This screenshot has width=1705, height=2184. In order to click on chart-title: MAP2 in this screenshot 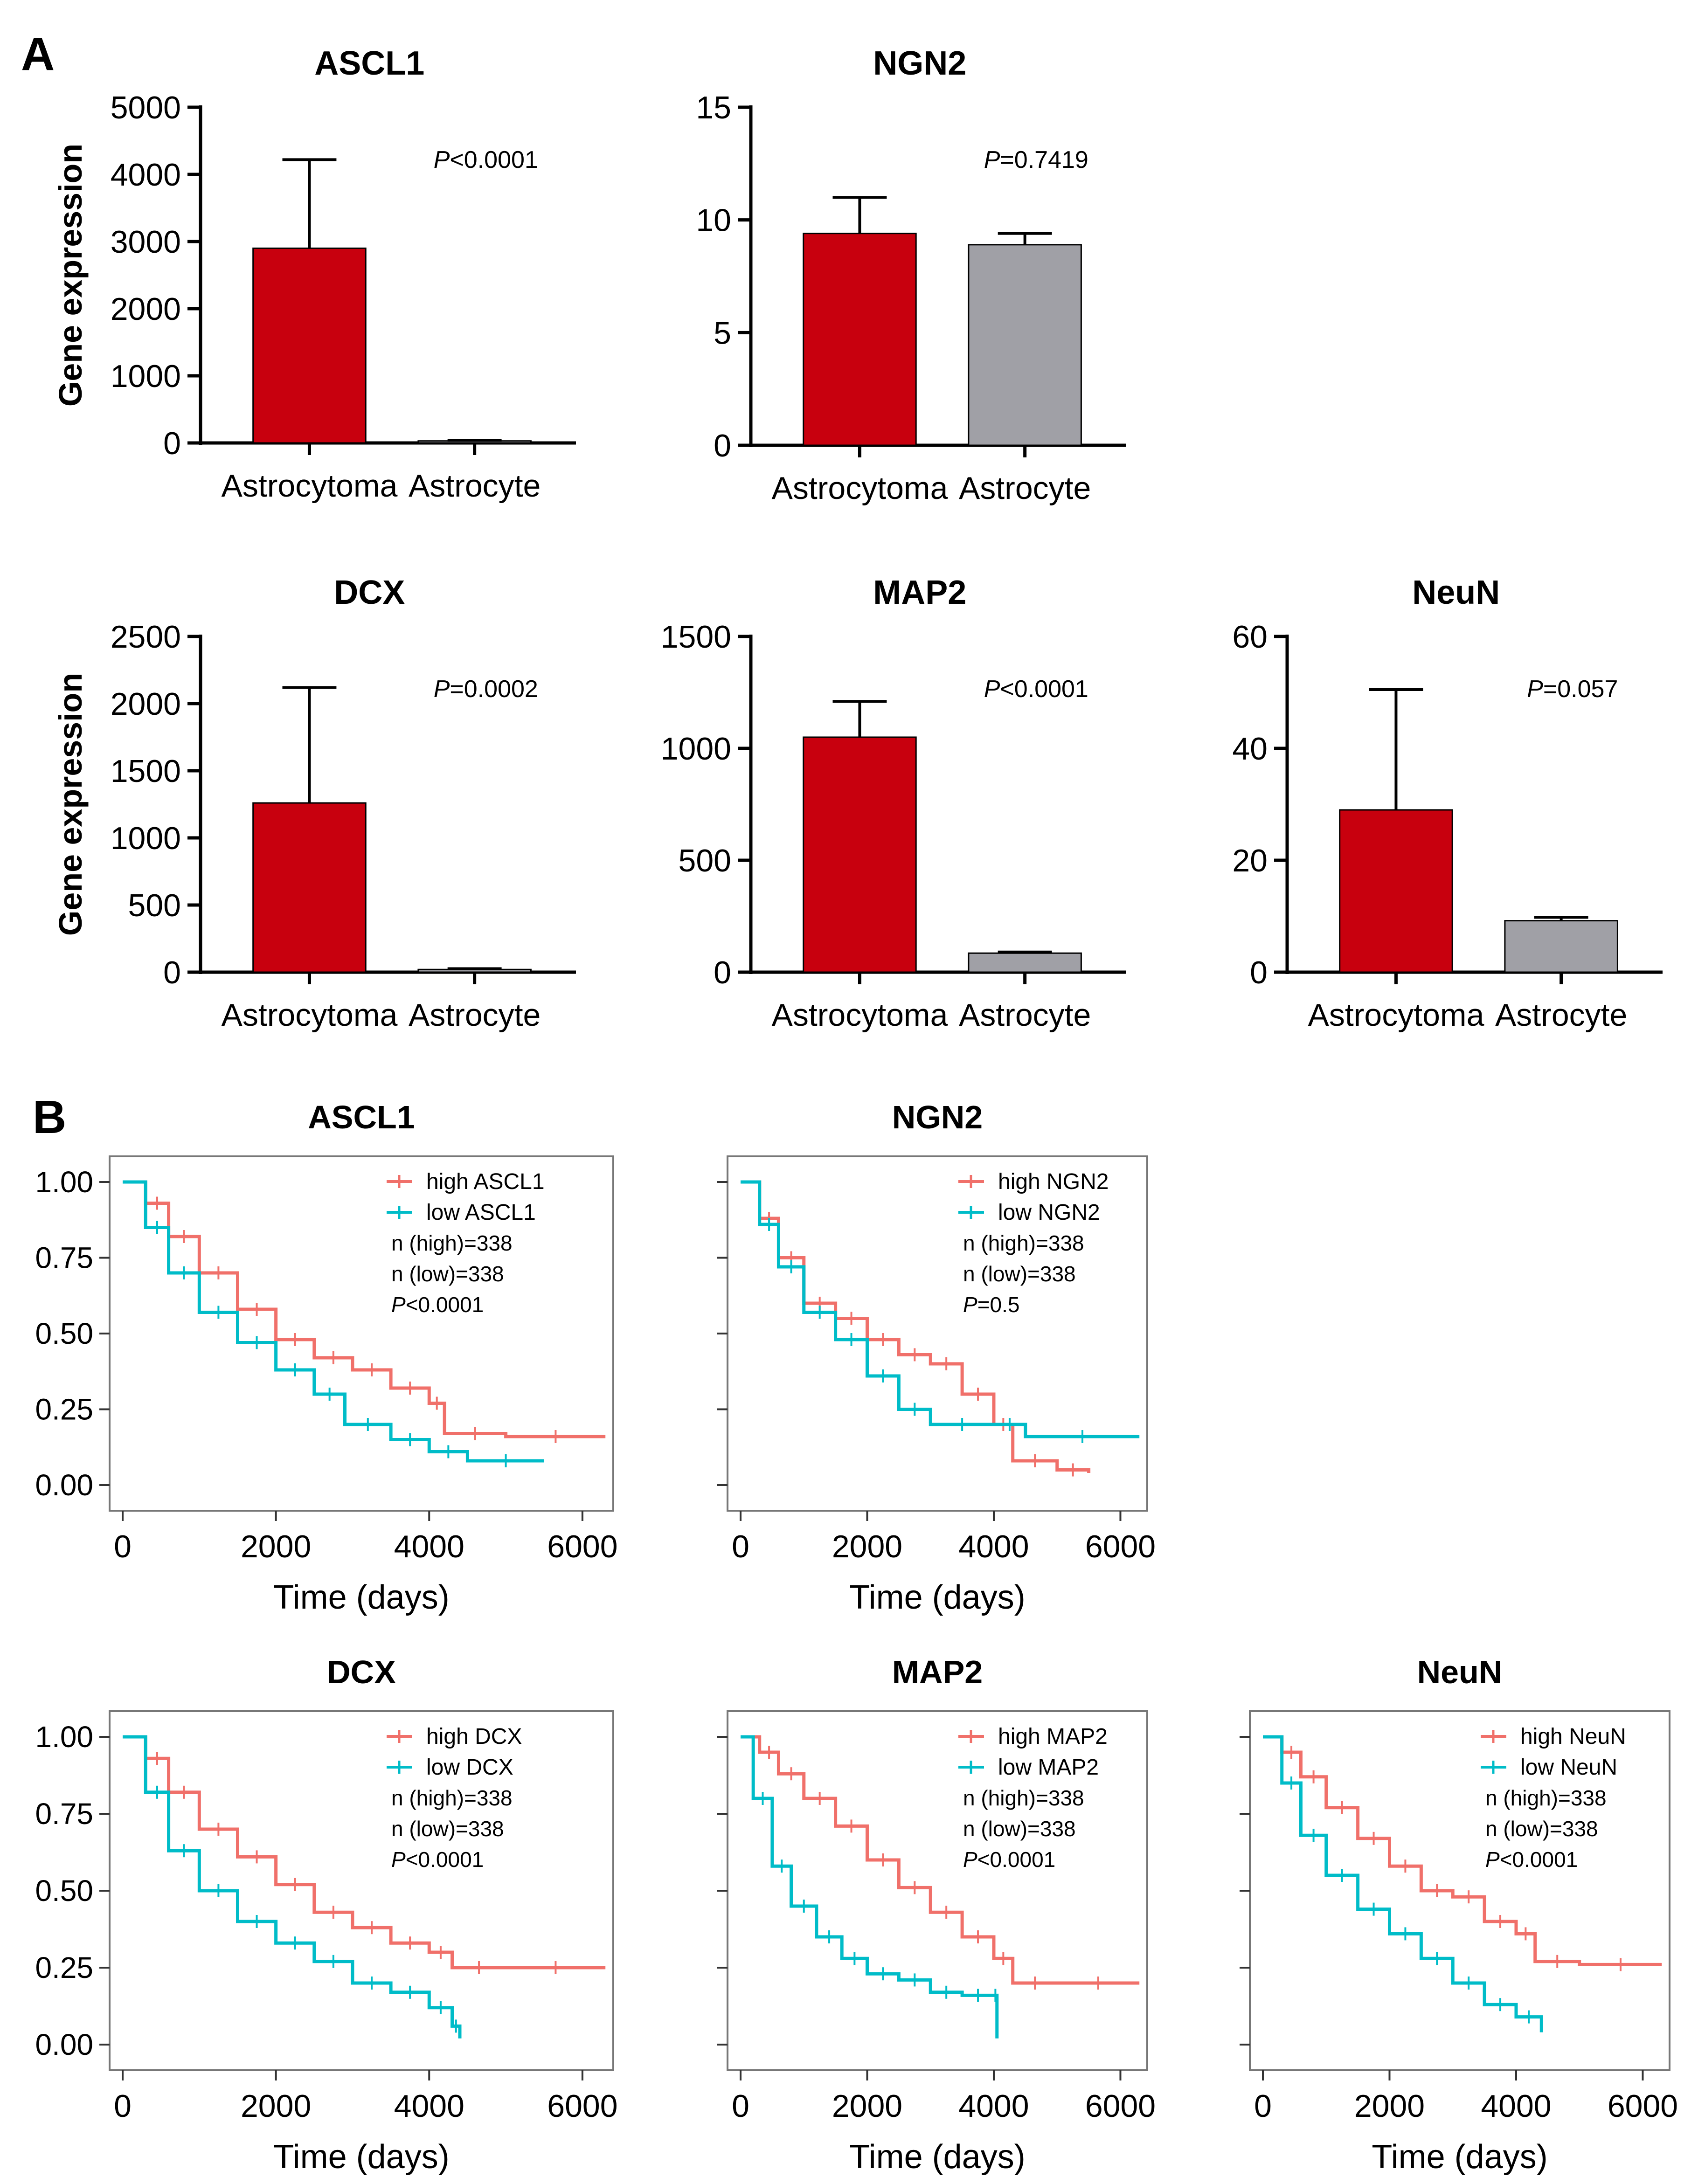, I will do `click(937, 1672)`.